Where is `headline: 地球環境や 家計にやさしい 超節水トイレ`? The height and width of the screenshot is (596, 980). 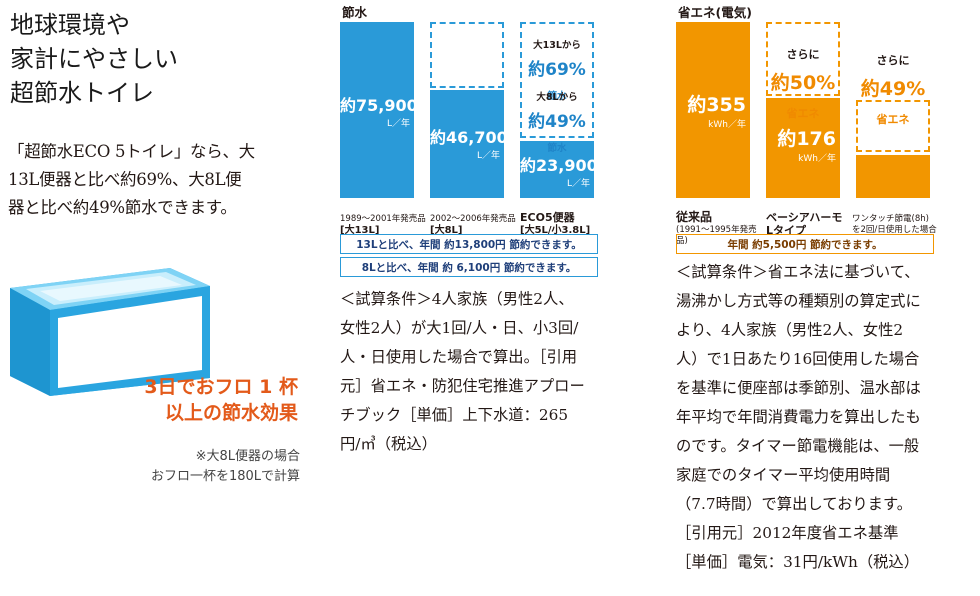
headline: 地球環境や 家計にやさしい 超節水トイレ is located at coordinates (94, 59).